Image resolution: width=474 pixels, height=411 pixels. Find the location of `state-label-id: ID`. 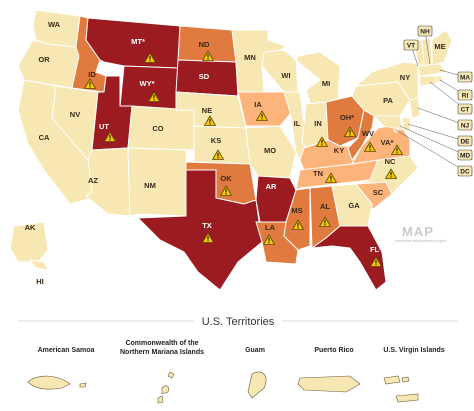

state-label-id: ID is located at coordinates (92, 74).